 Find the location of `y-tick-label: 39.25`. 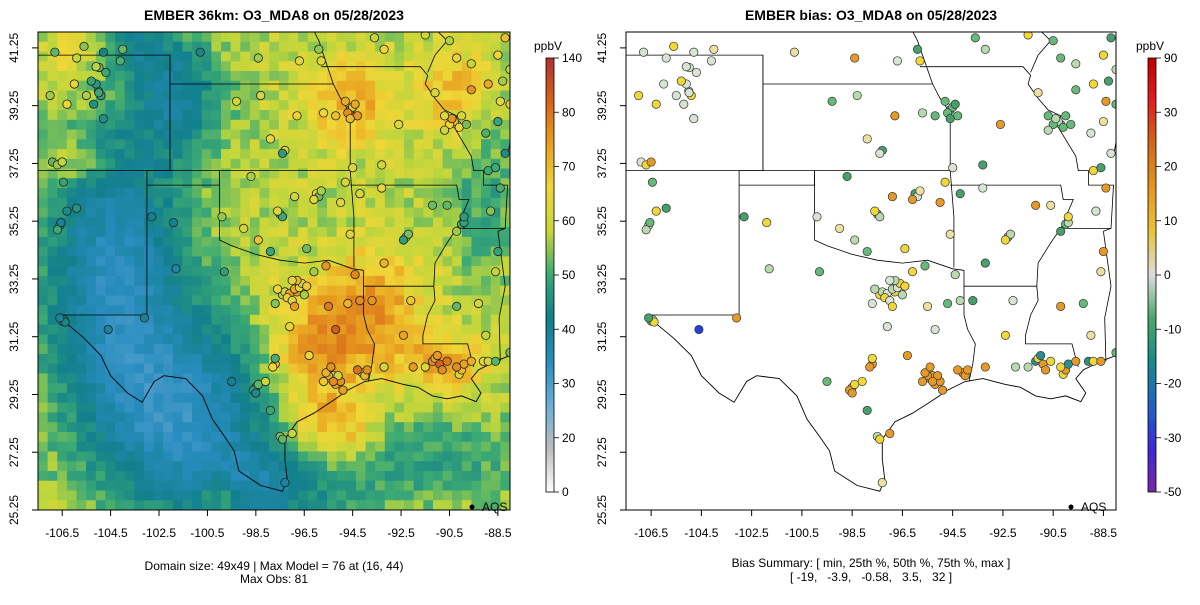

y-tick-label: 39.25 is located at coordinates (14, 105).